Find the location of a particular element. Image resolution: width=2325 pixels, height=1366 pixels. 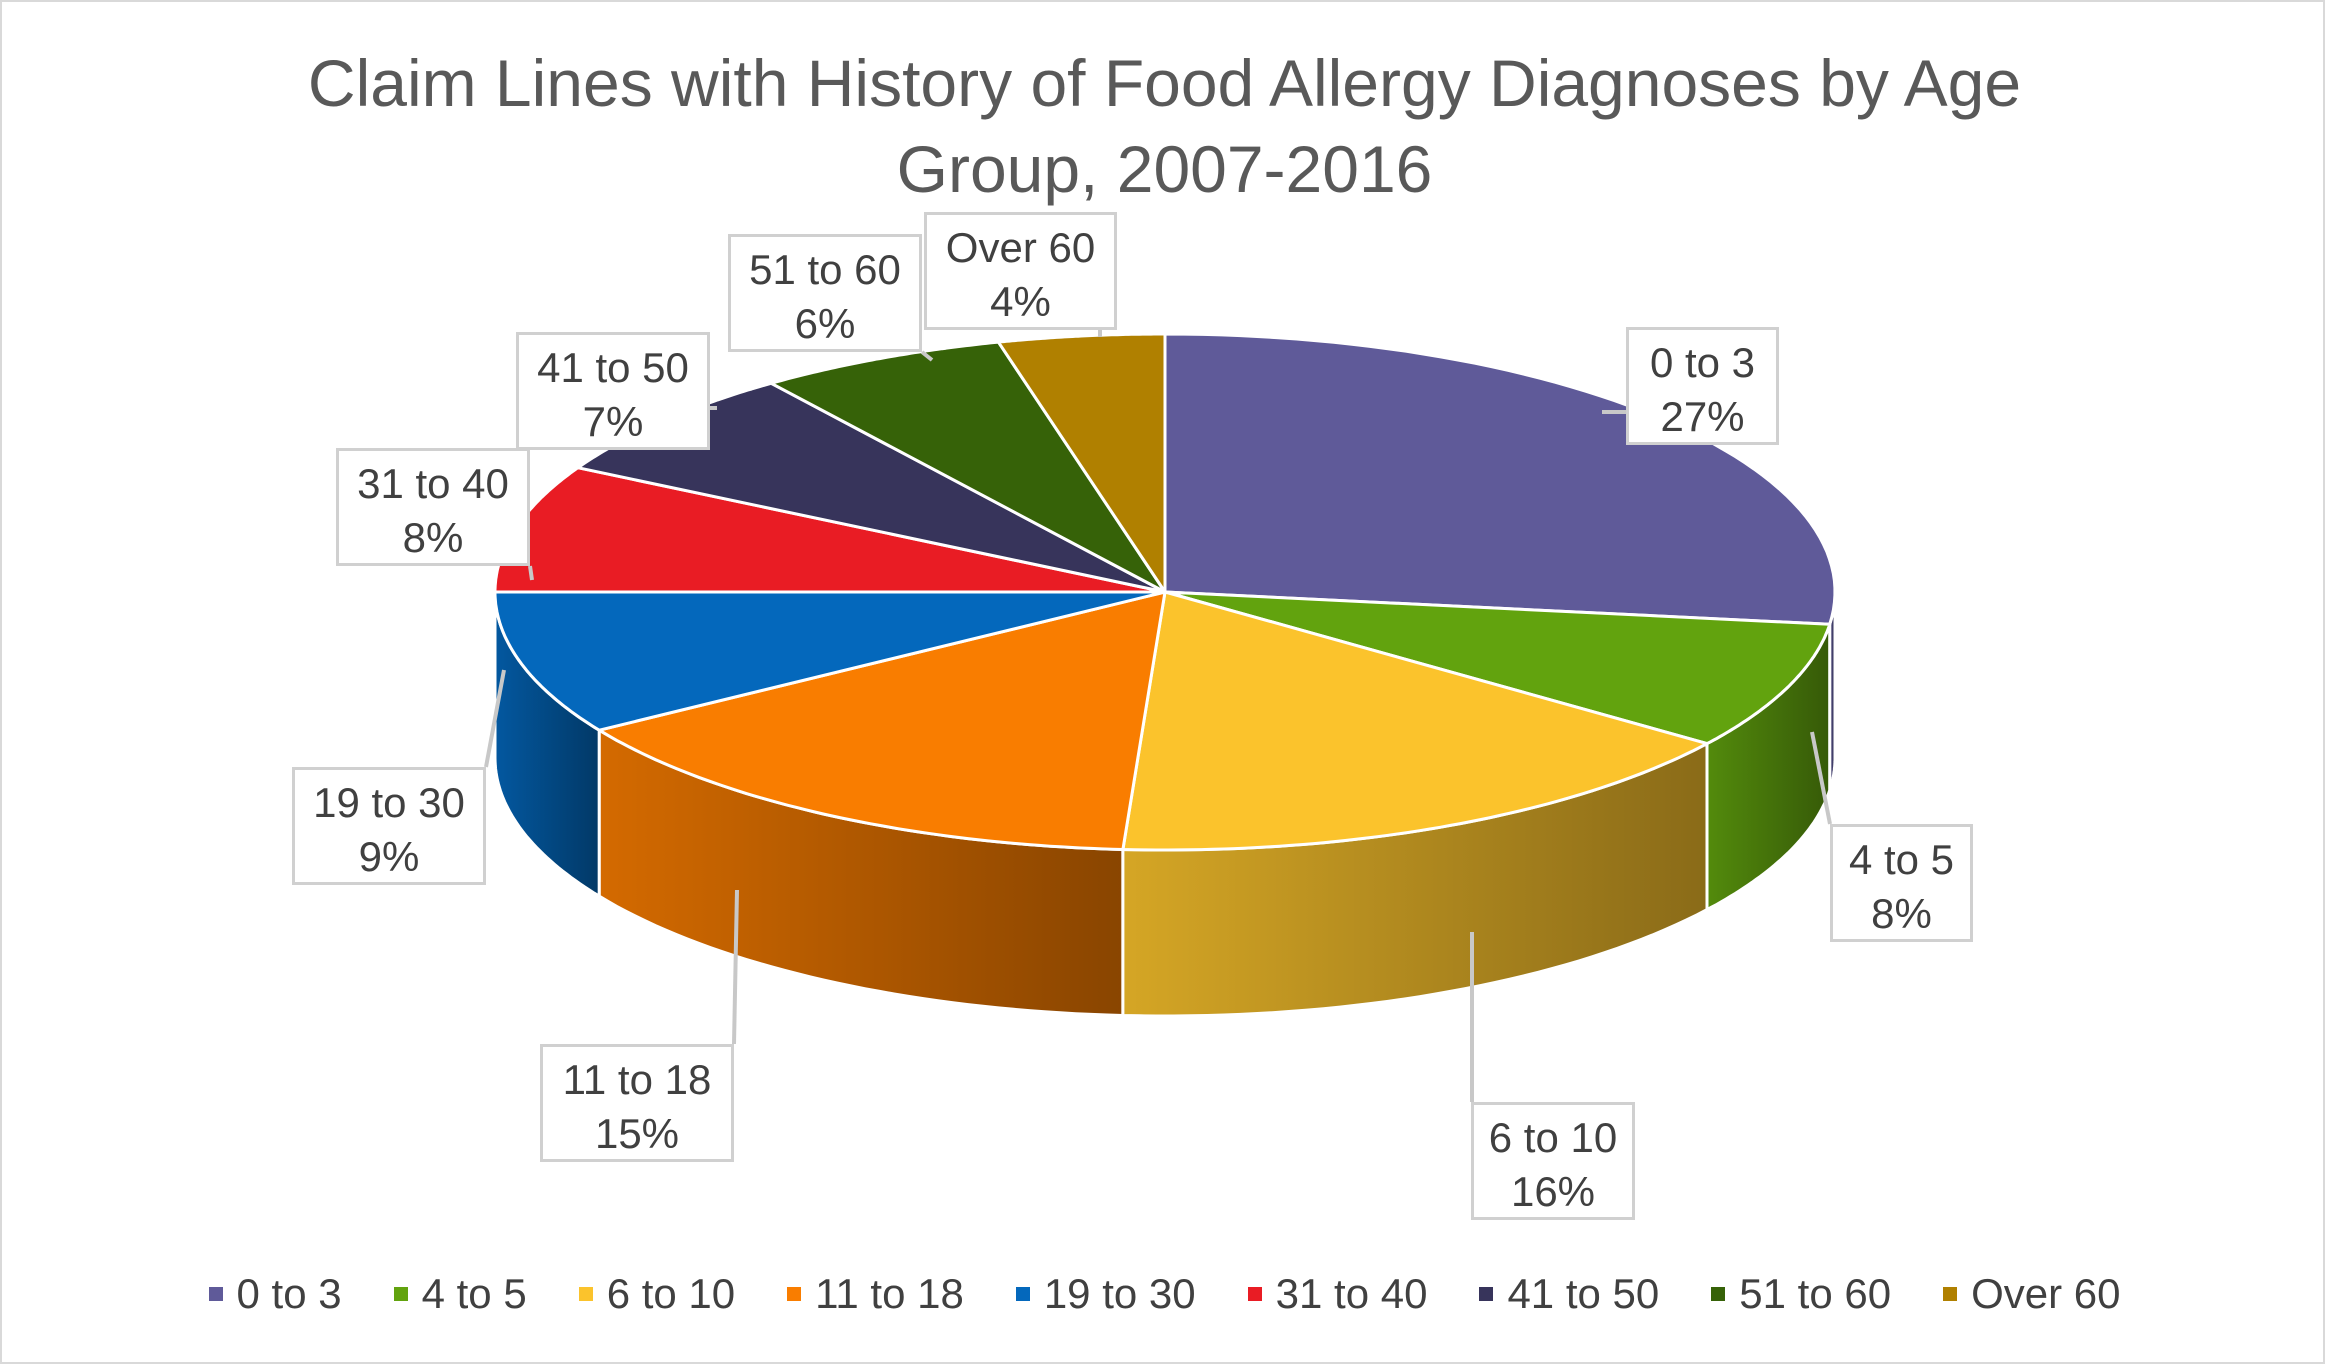

data-label-4-to-5: 4 to 5 8% is located at coordinates (1901, 883).